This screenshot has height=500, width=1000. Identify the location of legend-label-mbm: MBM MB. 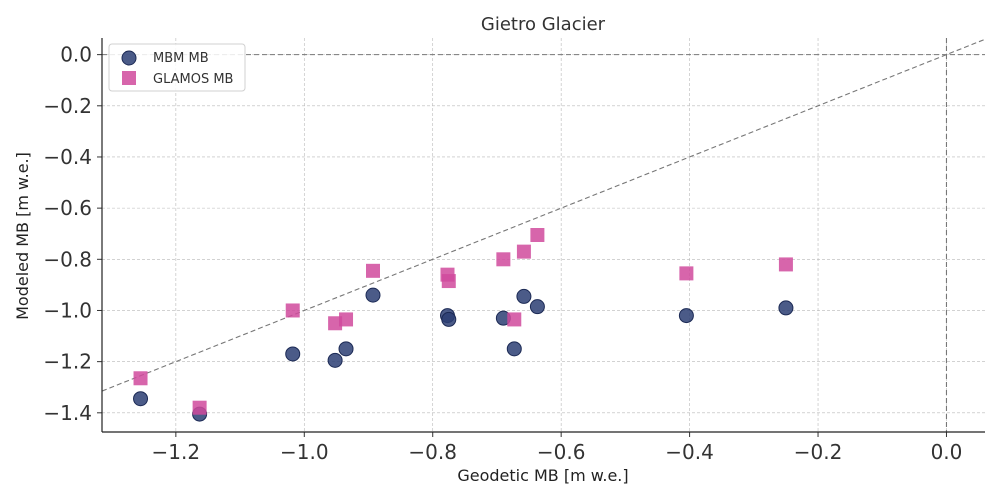
(181, 58).